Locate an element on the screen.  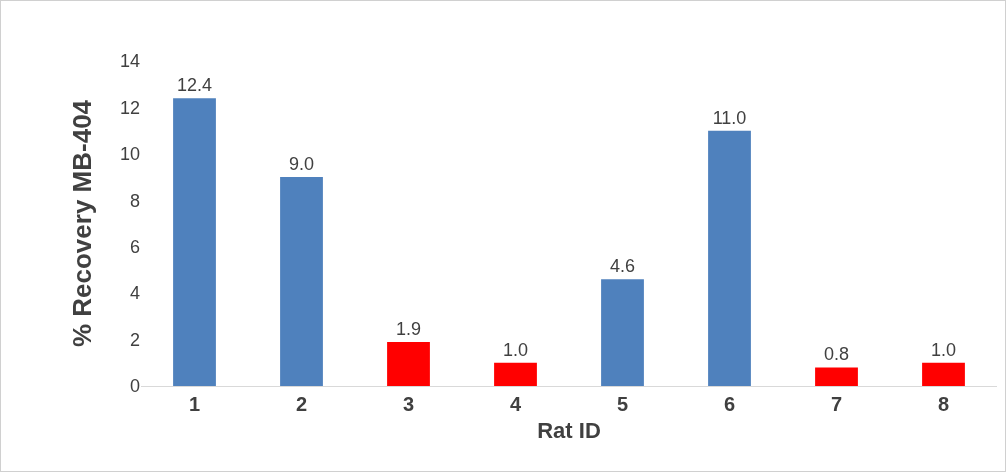
data-label: 12.4 is located at coordinates (194, 85).